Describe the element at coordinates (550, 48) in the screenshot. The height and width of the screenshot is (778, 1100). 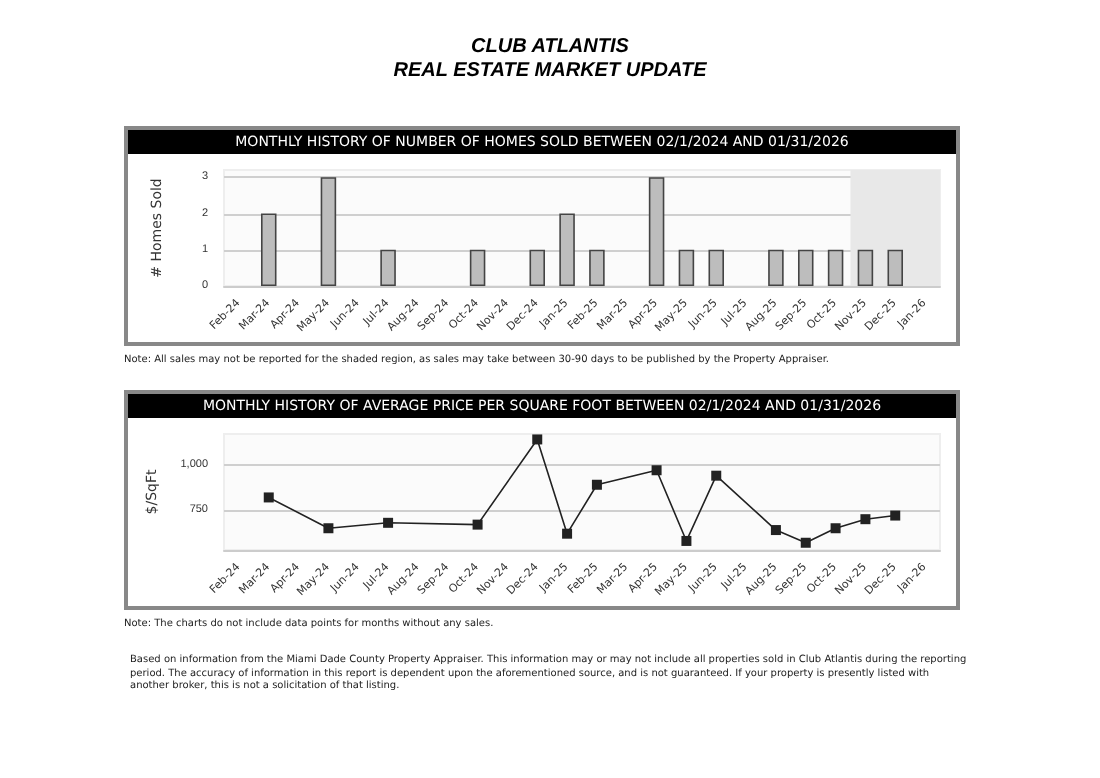
I see `text: CLUB ATLANTIS` at that location.